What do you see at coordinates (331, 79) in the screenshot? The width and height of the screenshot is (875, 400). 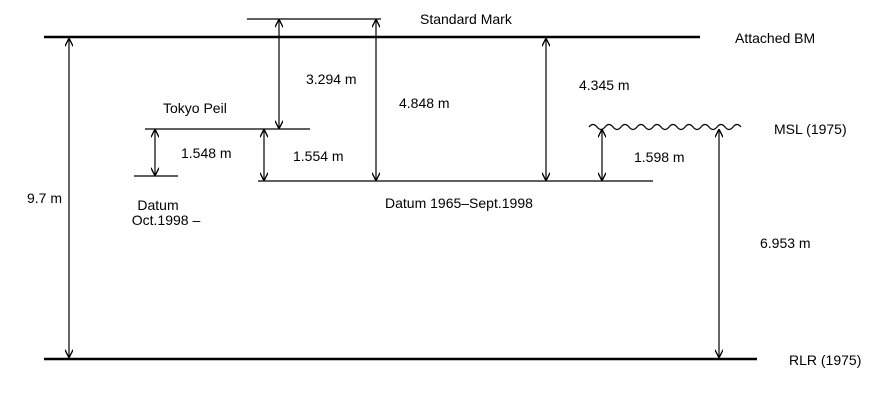 I see `measure-mark-to-tokyo-peil: 3.294 m` at bounding box center [331, 79].